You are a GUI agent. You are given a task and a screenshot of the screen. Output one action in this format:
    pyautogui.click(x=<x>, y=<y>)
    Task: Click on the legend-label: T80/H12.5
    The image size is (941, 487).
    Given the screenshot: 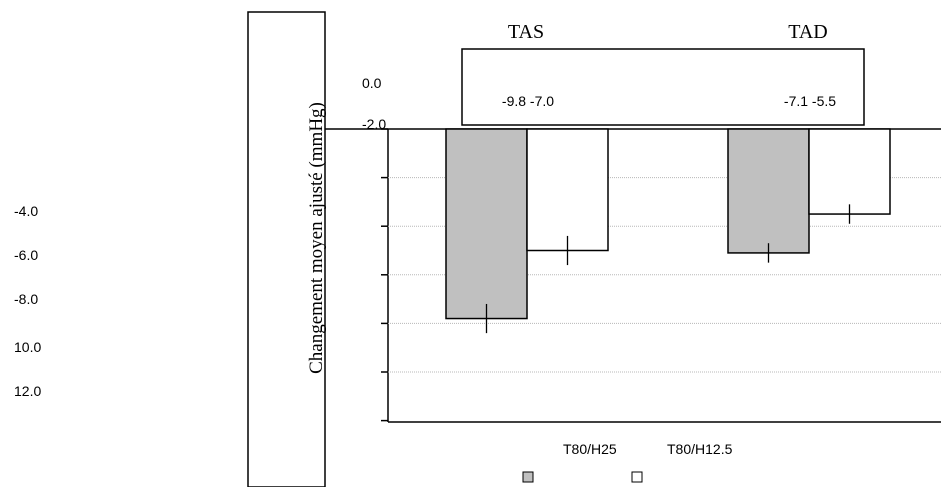 What is the action you would take?
    pyautogui.click(x=700, y=449)
    